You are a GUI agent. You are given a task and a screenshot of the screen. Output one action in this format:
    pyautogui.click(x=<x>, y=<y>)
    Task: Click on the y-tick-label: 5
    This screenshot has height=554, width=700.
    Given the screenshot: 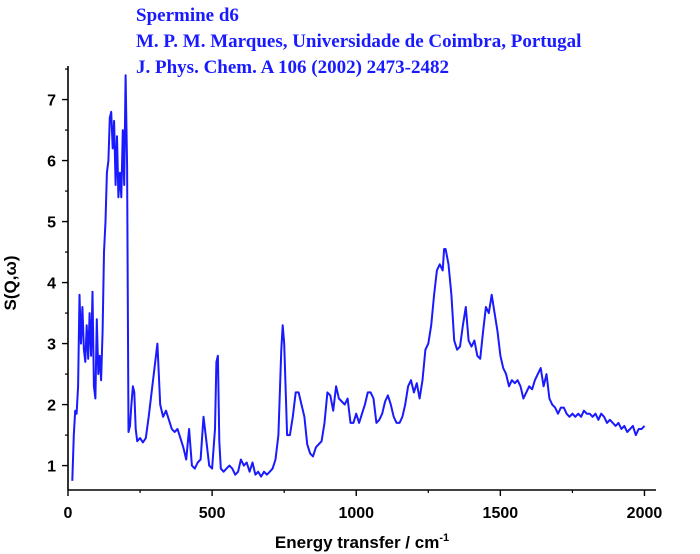 What is the action you would take?
    pyautogui.click(x=51, y=223)
    